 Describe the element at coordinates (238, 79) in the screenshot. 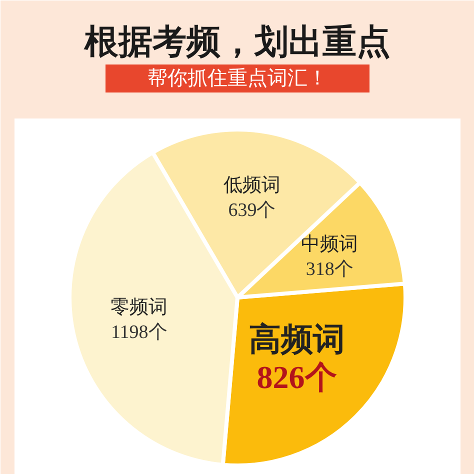

I see `chart-subtitle: 帮你抓住重点词汇！` at that location.